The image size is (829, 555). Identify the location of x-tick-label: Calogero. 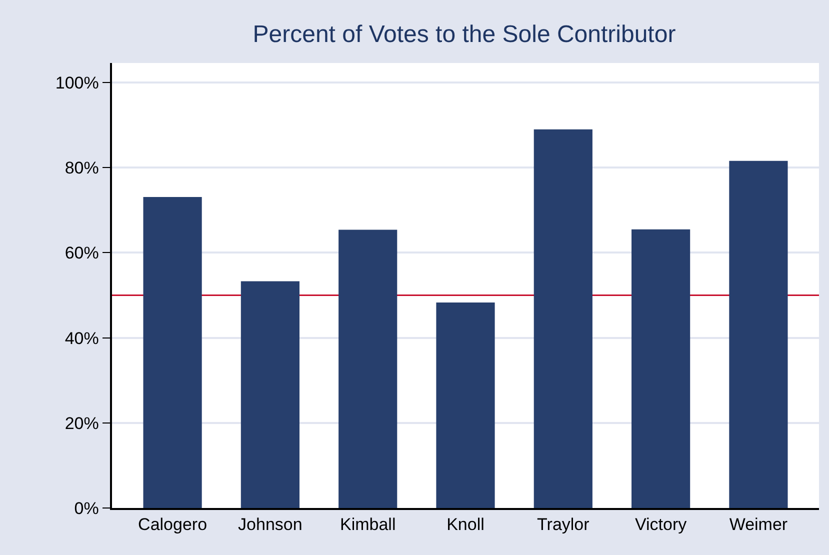
(173, 524).